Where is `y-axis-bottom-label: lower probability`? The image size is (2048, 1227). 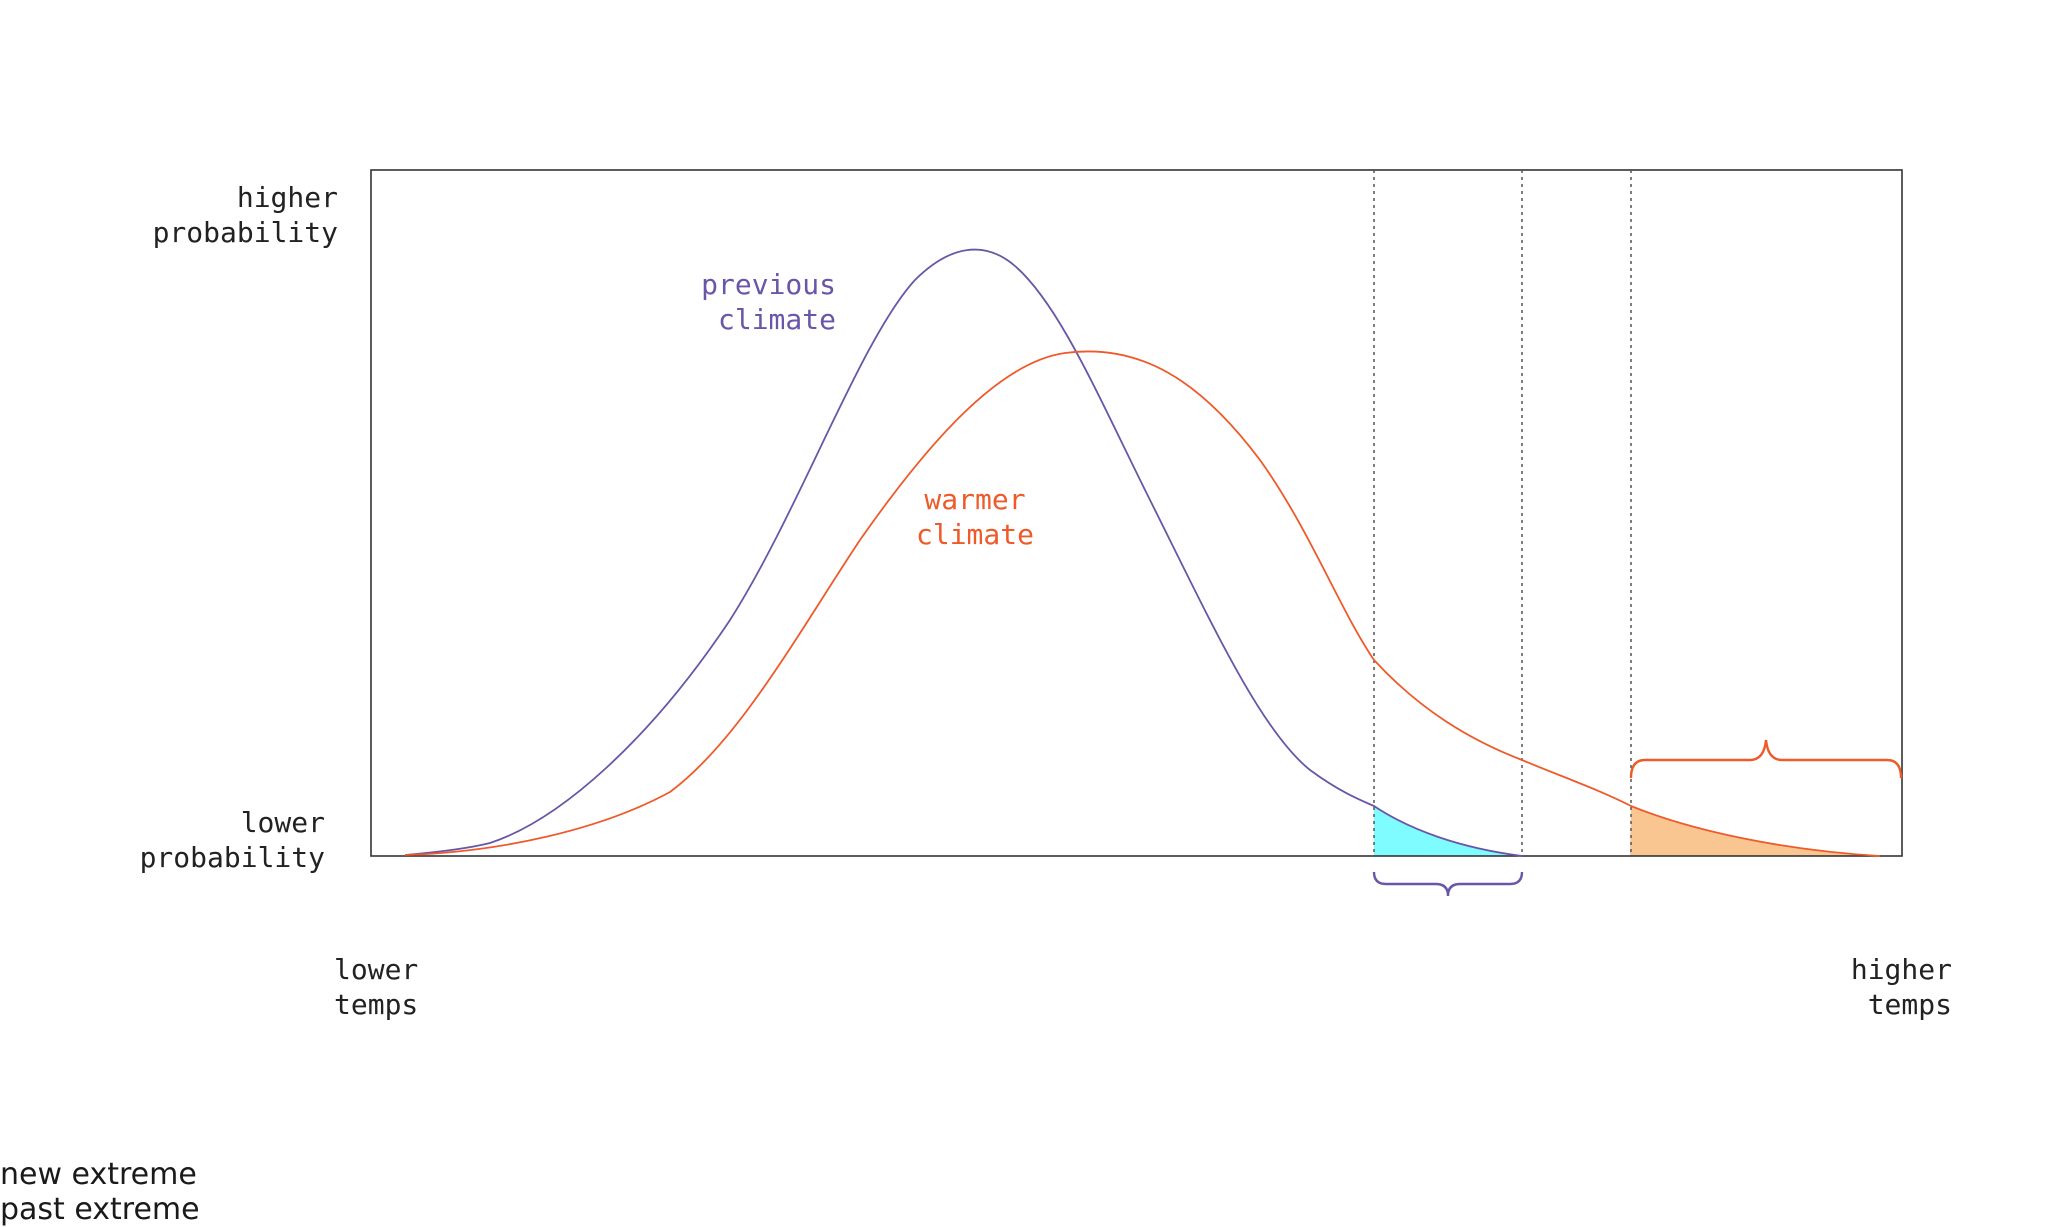 y-axis-bottom-label: lower probability is located at coordinates (232, 840).